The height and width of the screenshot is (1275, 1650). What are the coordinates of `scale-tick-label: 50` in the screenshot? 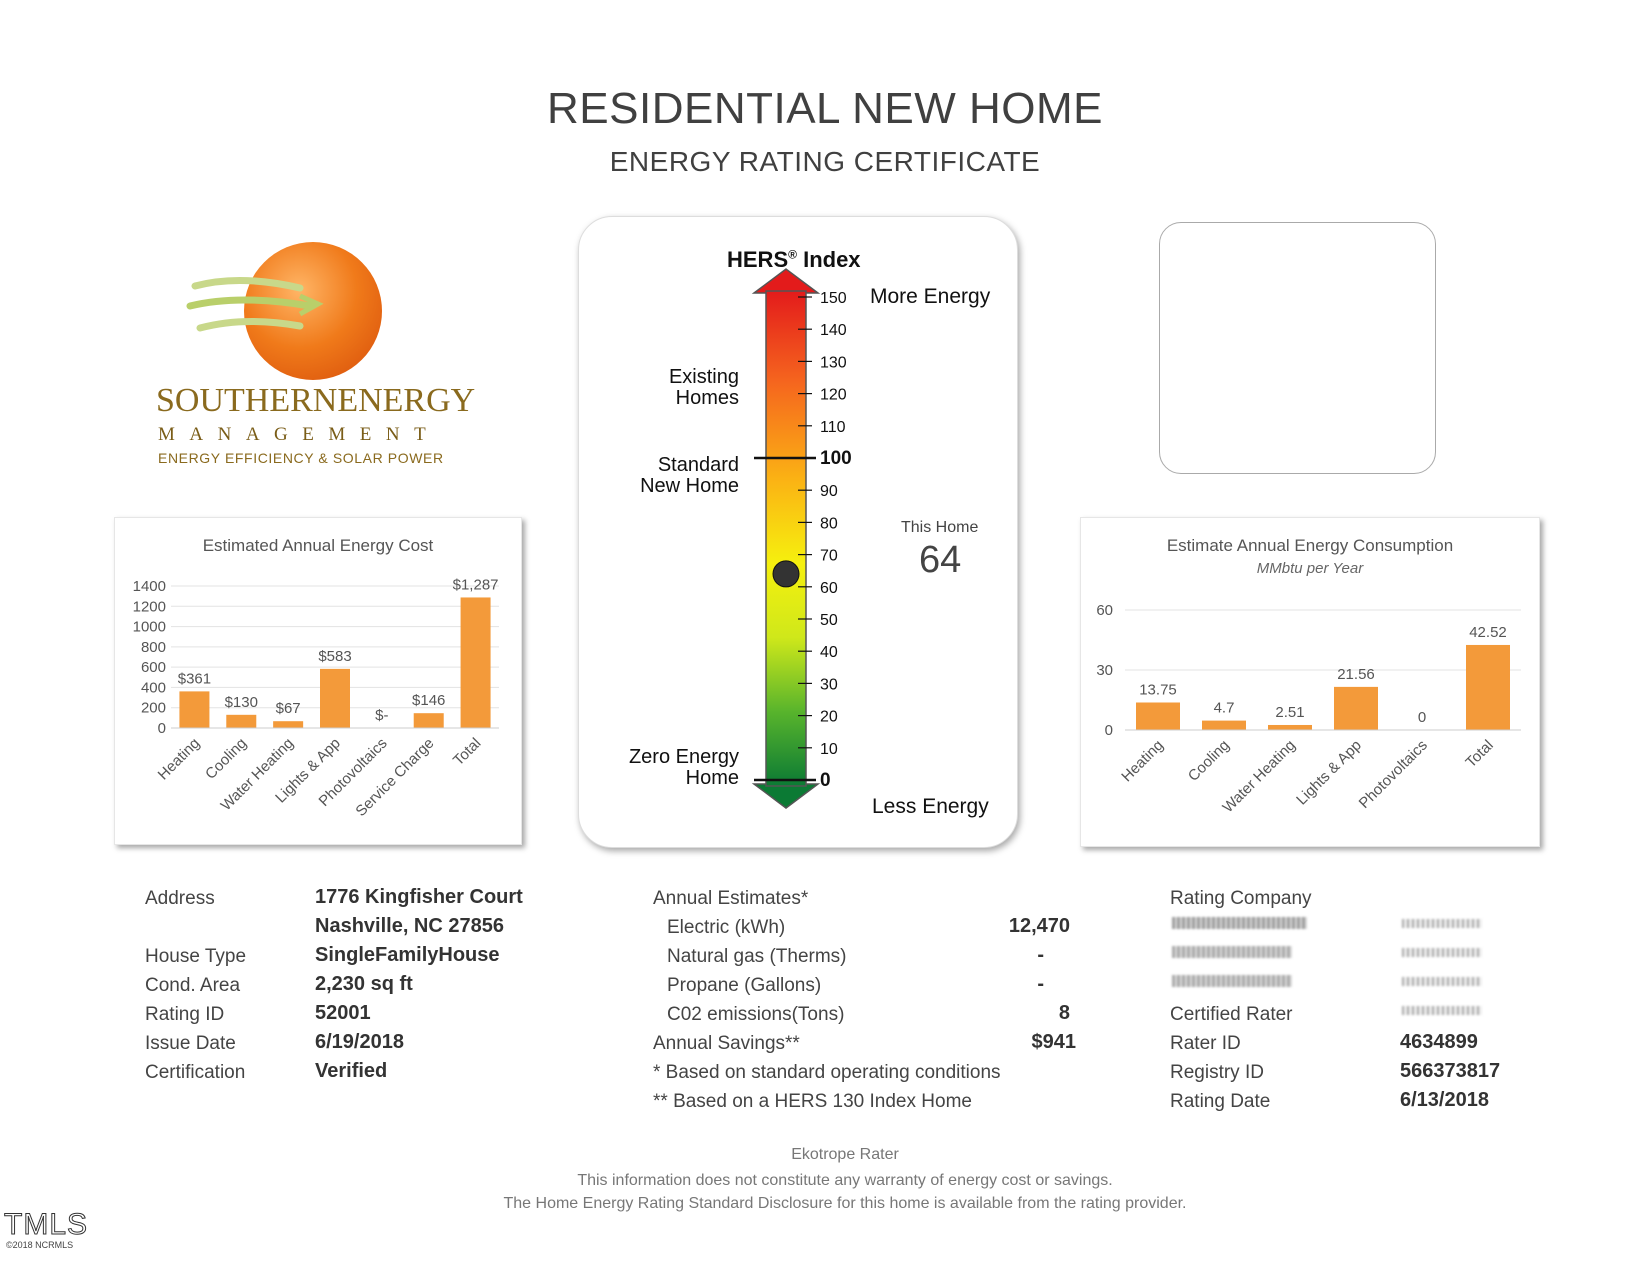 It's located at (829, 620).